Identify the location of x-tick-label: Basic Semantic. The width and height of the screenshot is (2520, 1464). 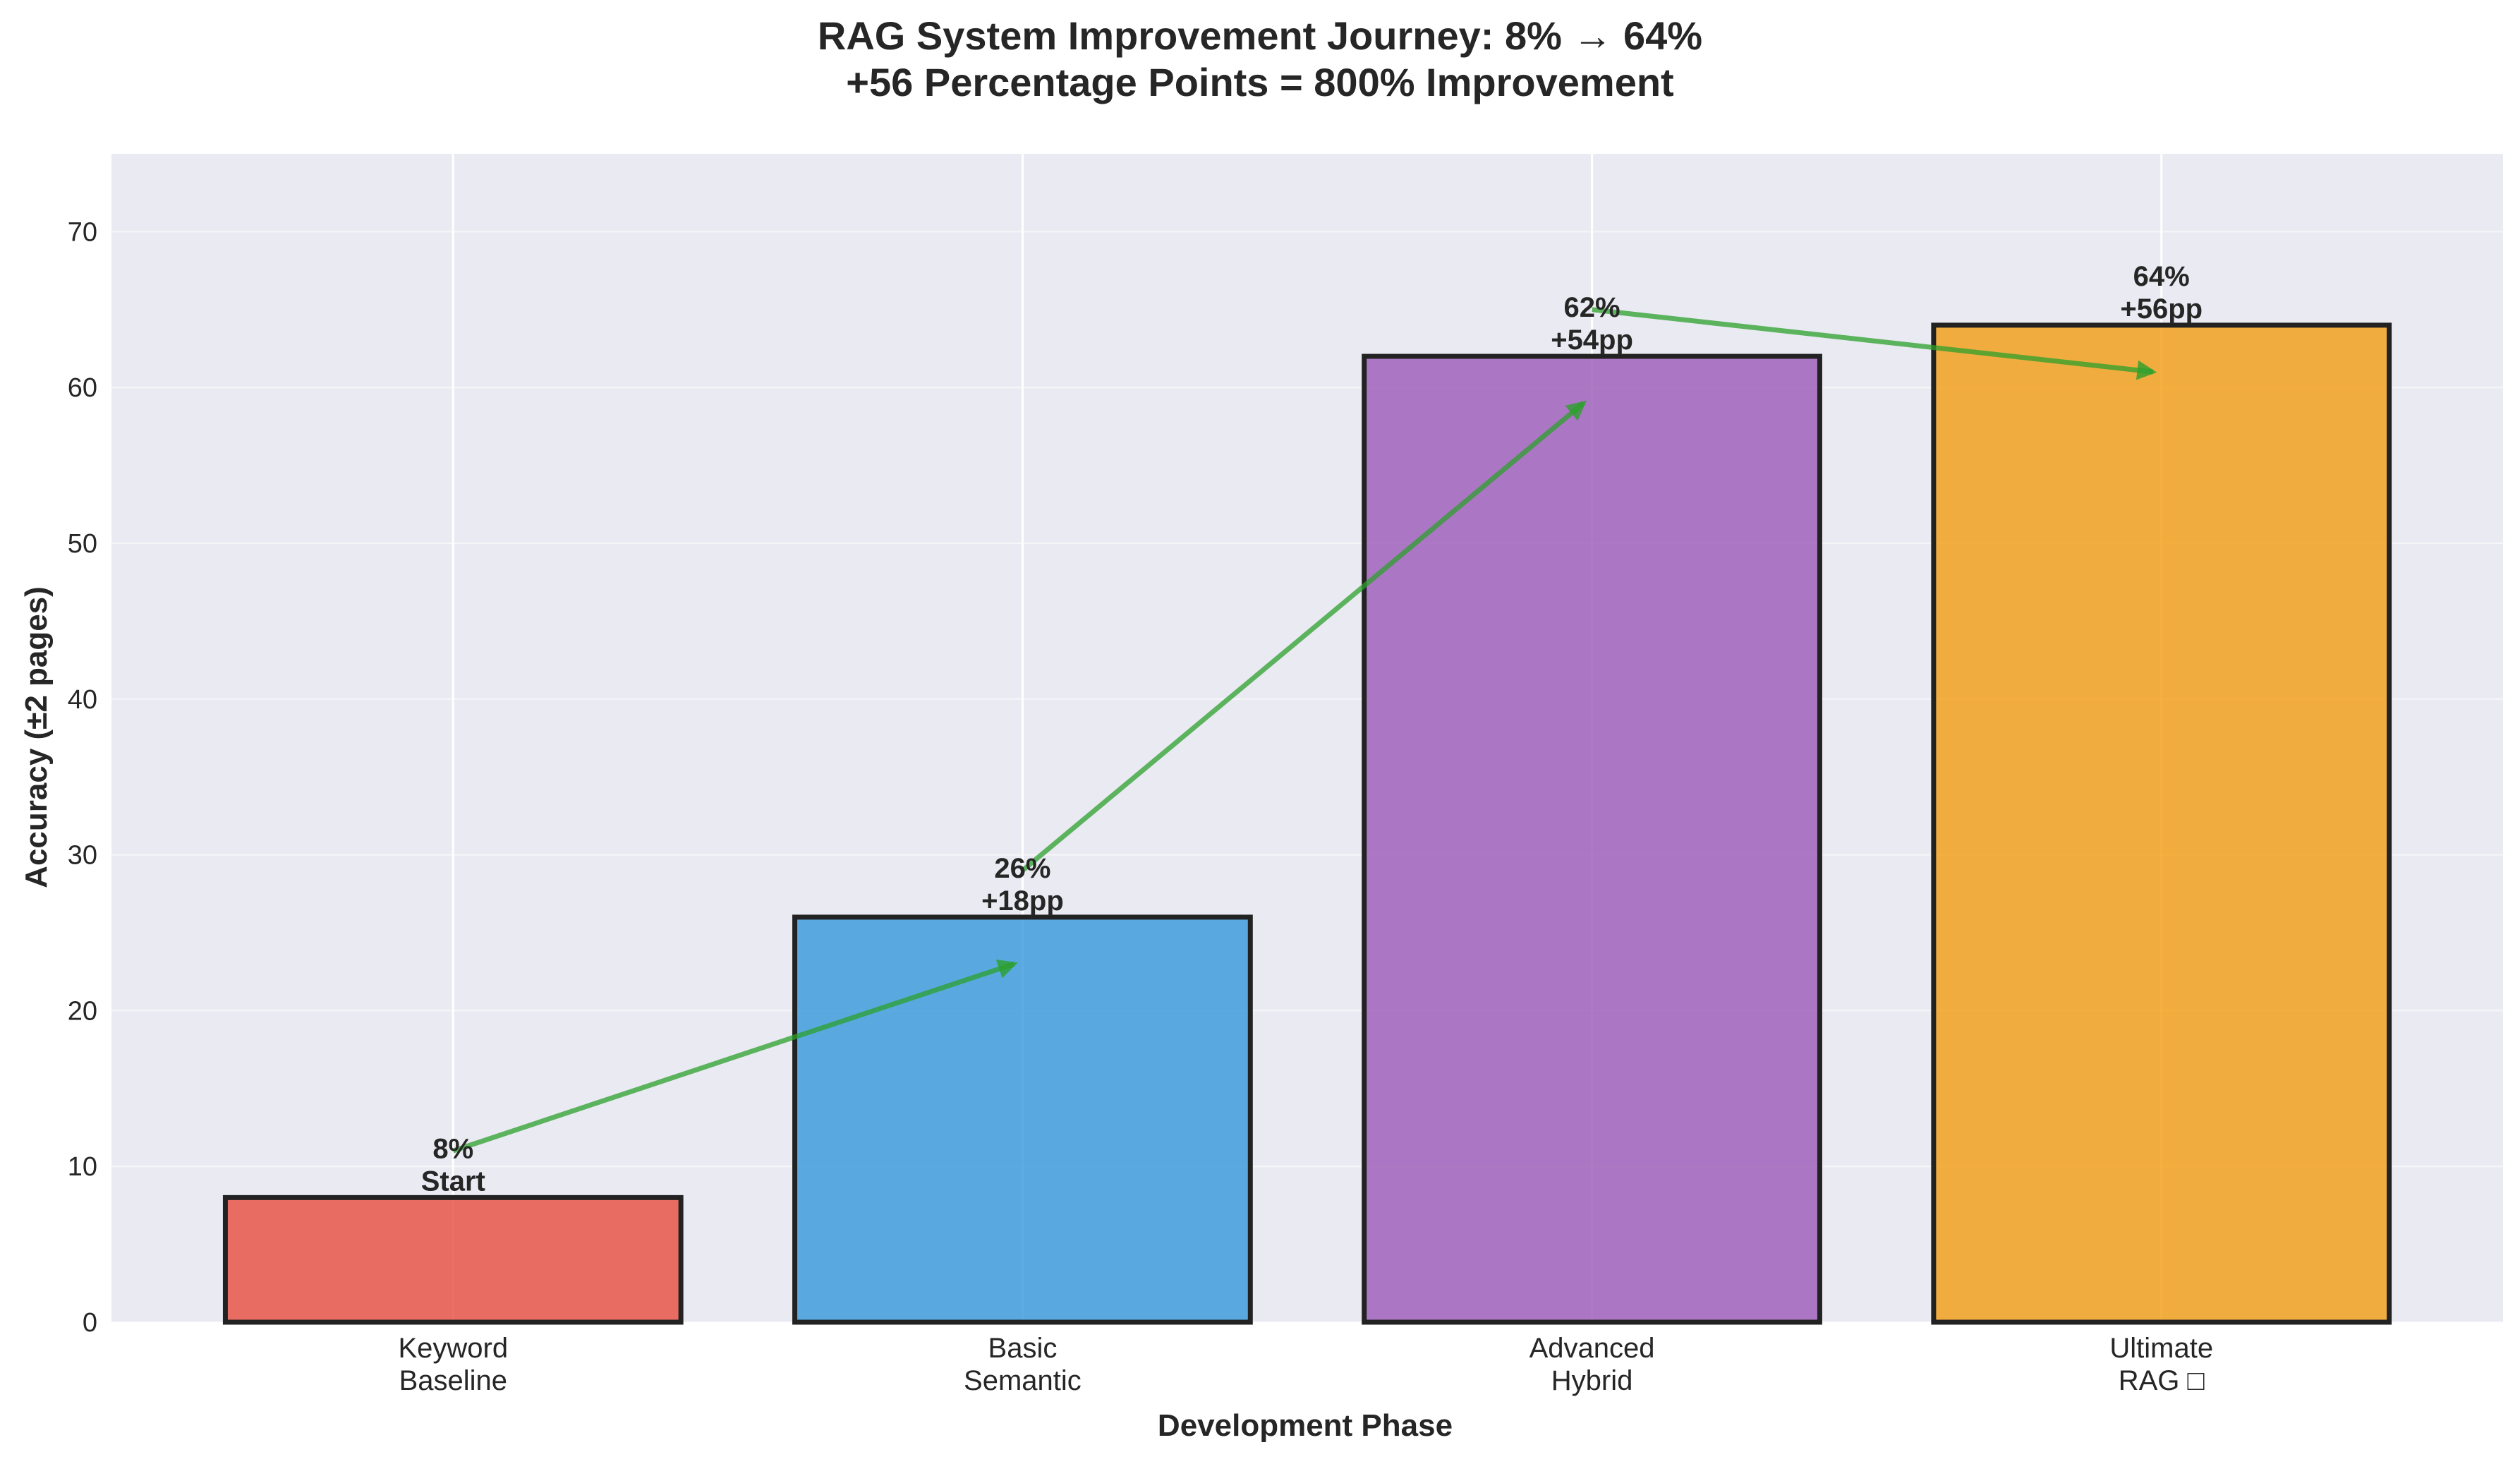
(1023, 1364).